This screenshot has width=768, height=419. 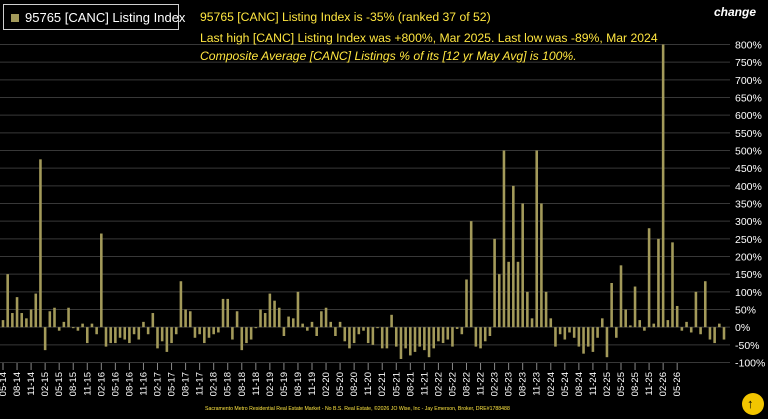 What do you see at coordinates (326, 384) in the screenshot?
I see `x-tick-label: 02-20` at bounding box center [326, 384].